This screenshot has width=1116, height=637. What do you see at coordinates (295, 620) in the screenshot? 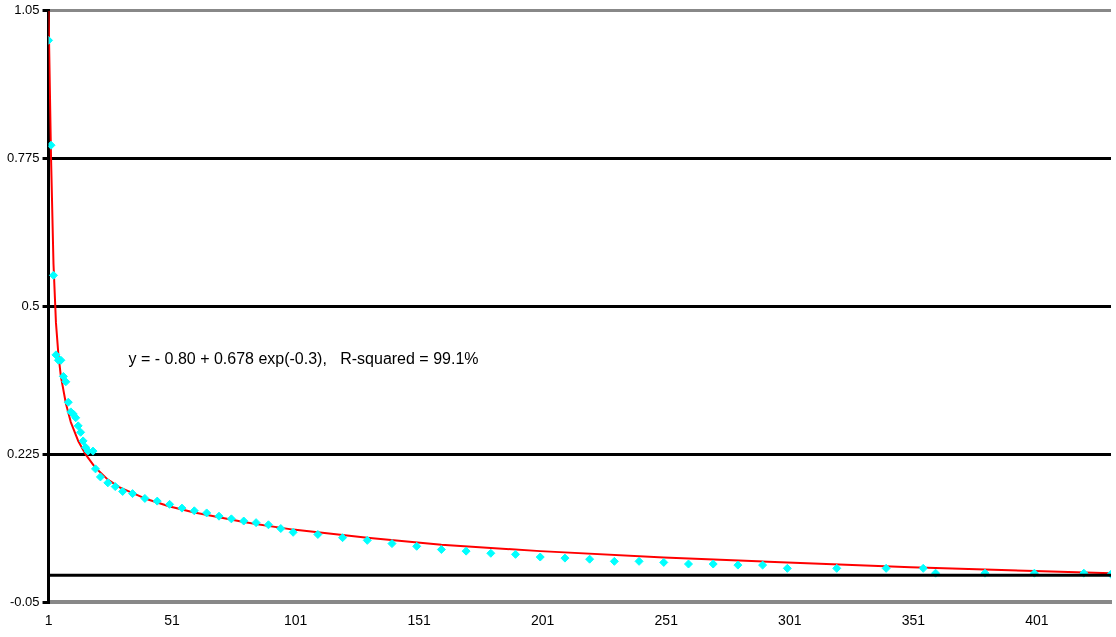
I see `x-tick-label: 101` at bounding box center [295, 620].